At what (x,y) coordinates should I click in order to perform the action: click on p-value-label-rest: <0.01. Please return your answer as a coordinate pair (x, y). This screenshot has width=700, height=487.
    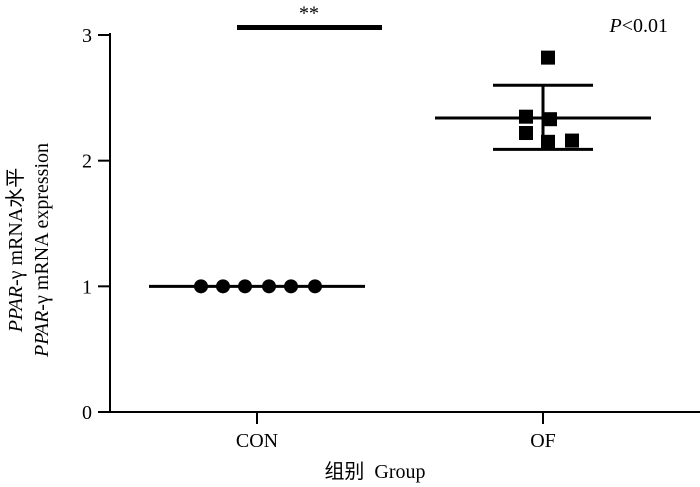
    Looking at the image, I should click on (645, 26).